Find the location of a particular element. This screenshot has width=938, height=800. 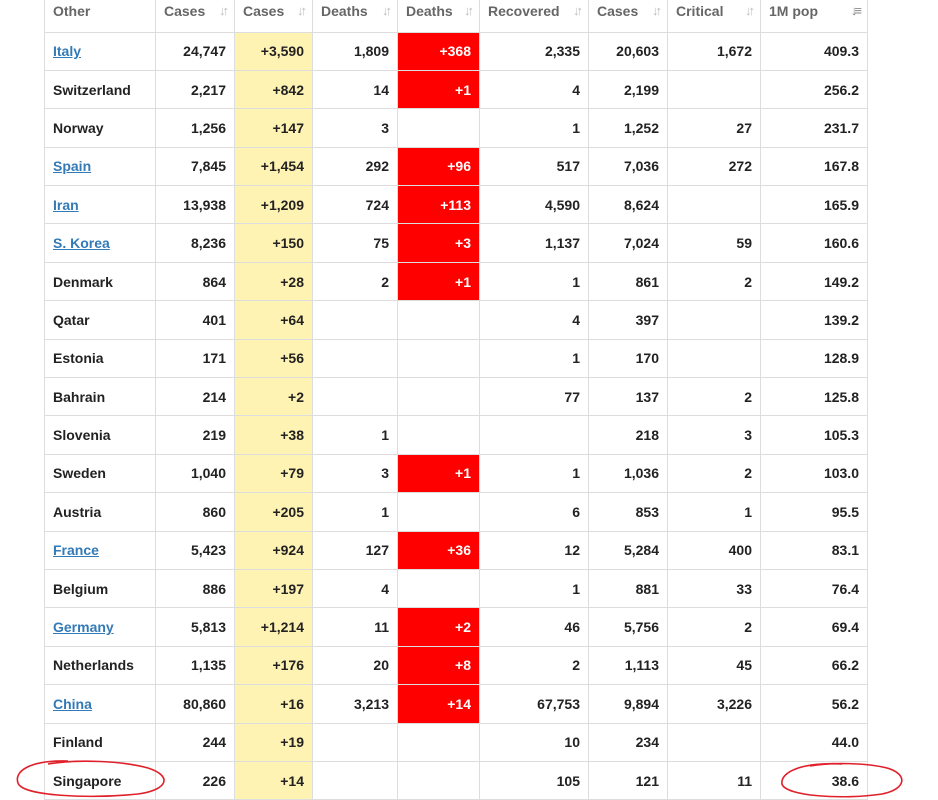

cell-total-cases: 1,135 is located at coordinates (195, 665).